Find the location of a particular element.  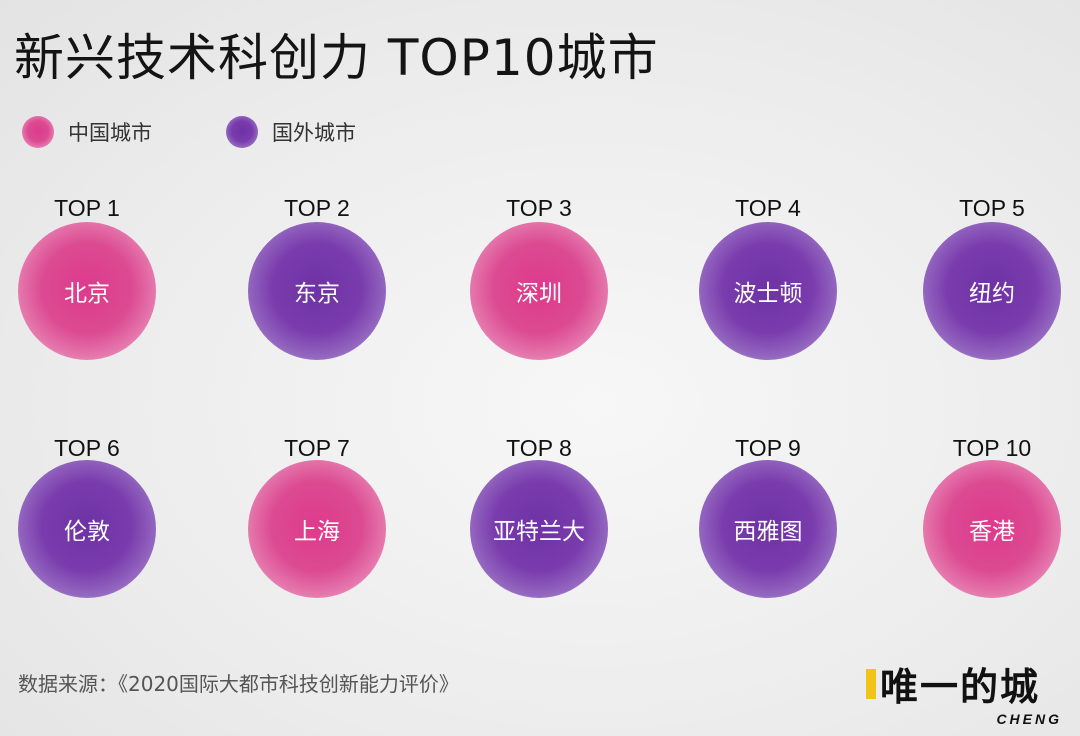

city-bubble-10: 香港 is located at coordinates (992, 529).